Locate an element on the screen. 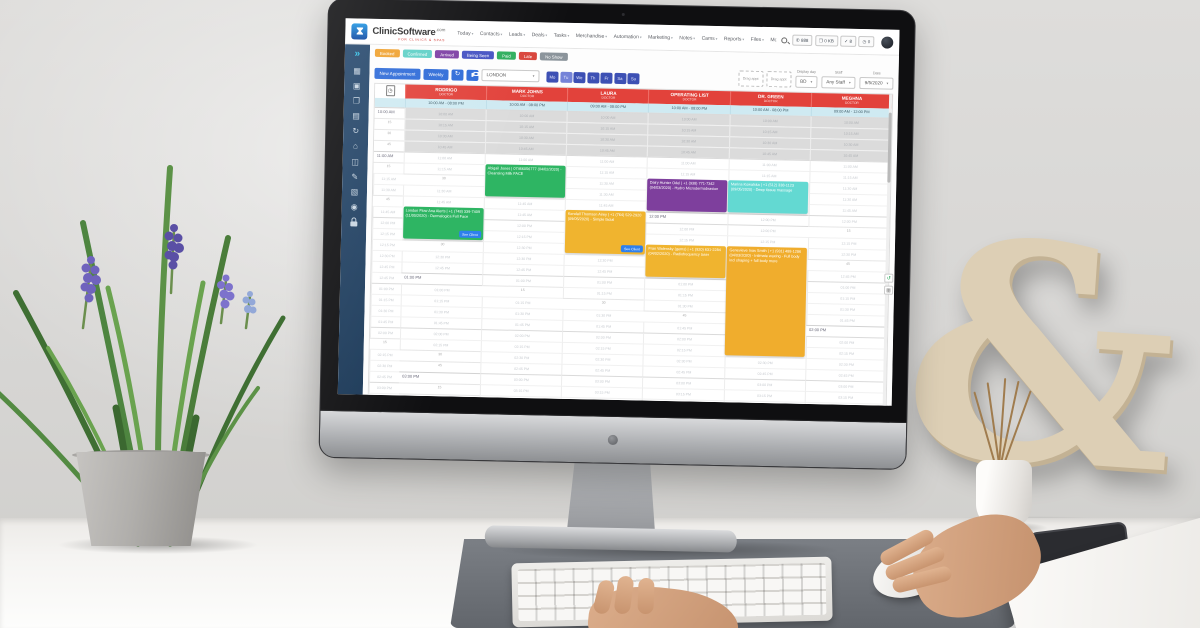 The width and height of the screenshot is (1200, 628). nav-item-merchandise: Merchandise is located at coordinates (591, 36).